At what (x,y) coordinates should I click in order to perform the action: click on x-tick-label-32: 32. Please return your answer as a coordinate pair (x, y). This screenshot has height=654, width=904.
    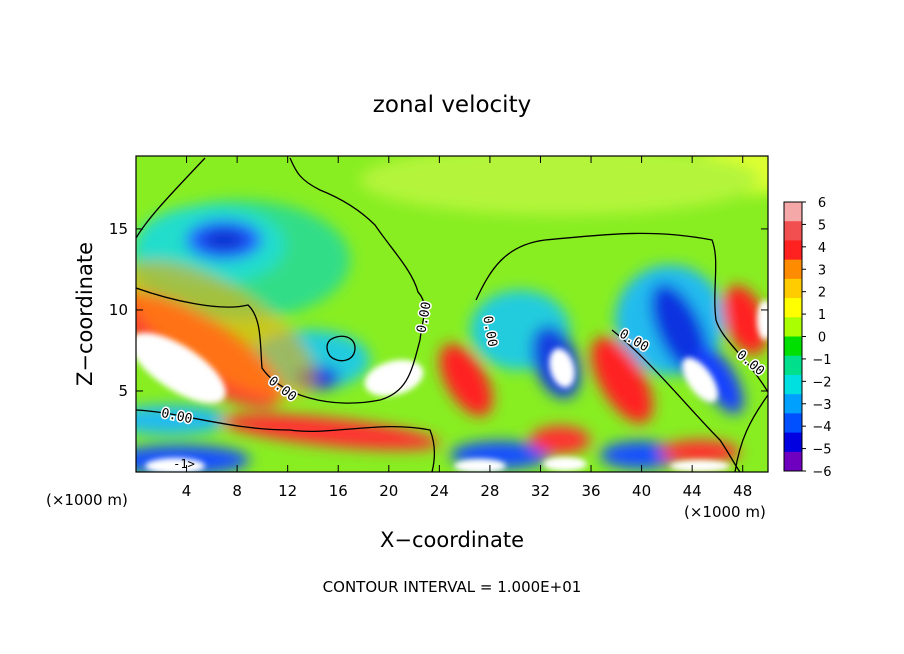
    Looking at the image, I should click on (540, 491).